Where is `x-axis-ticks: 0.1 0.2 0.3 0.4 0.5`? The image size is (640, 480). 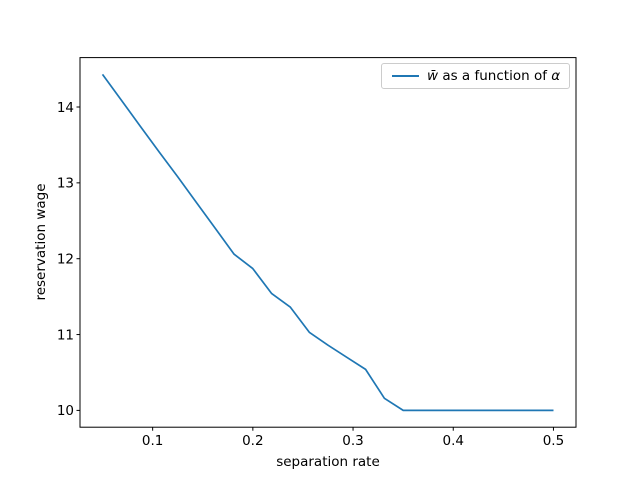 x-axis-ticks: 0.1 0.2 0.3 0.4 0.5 is located at coordinates (353, 438).